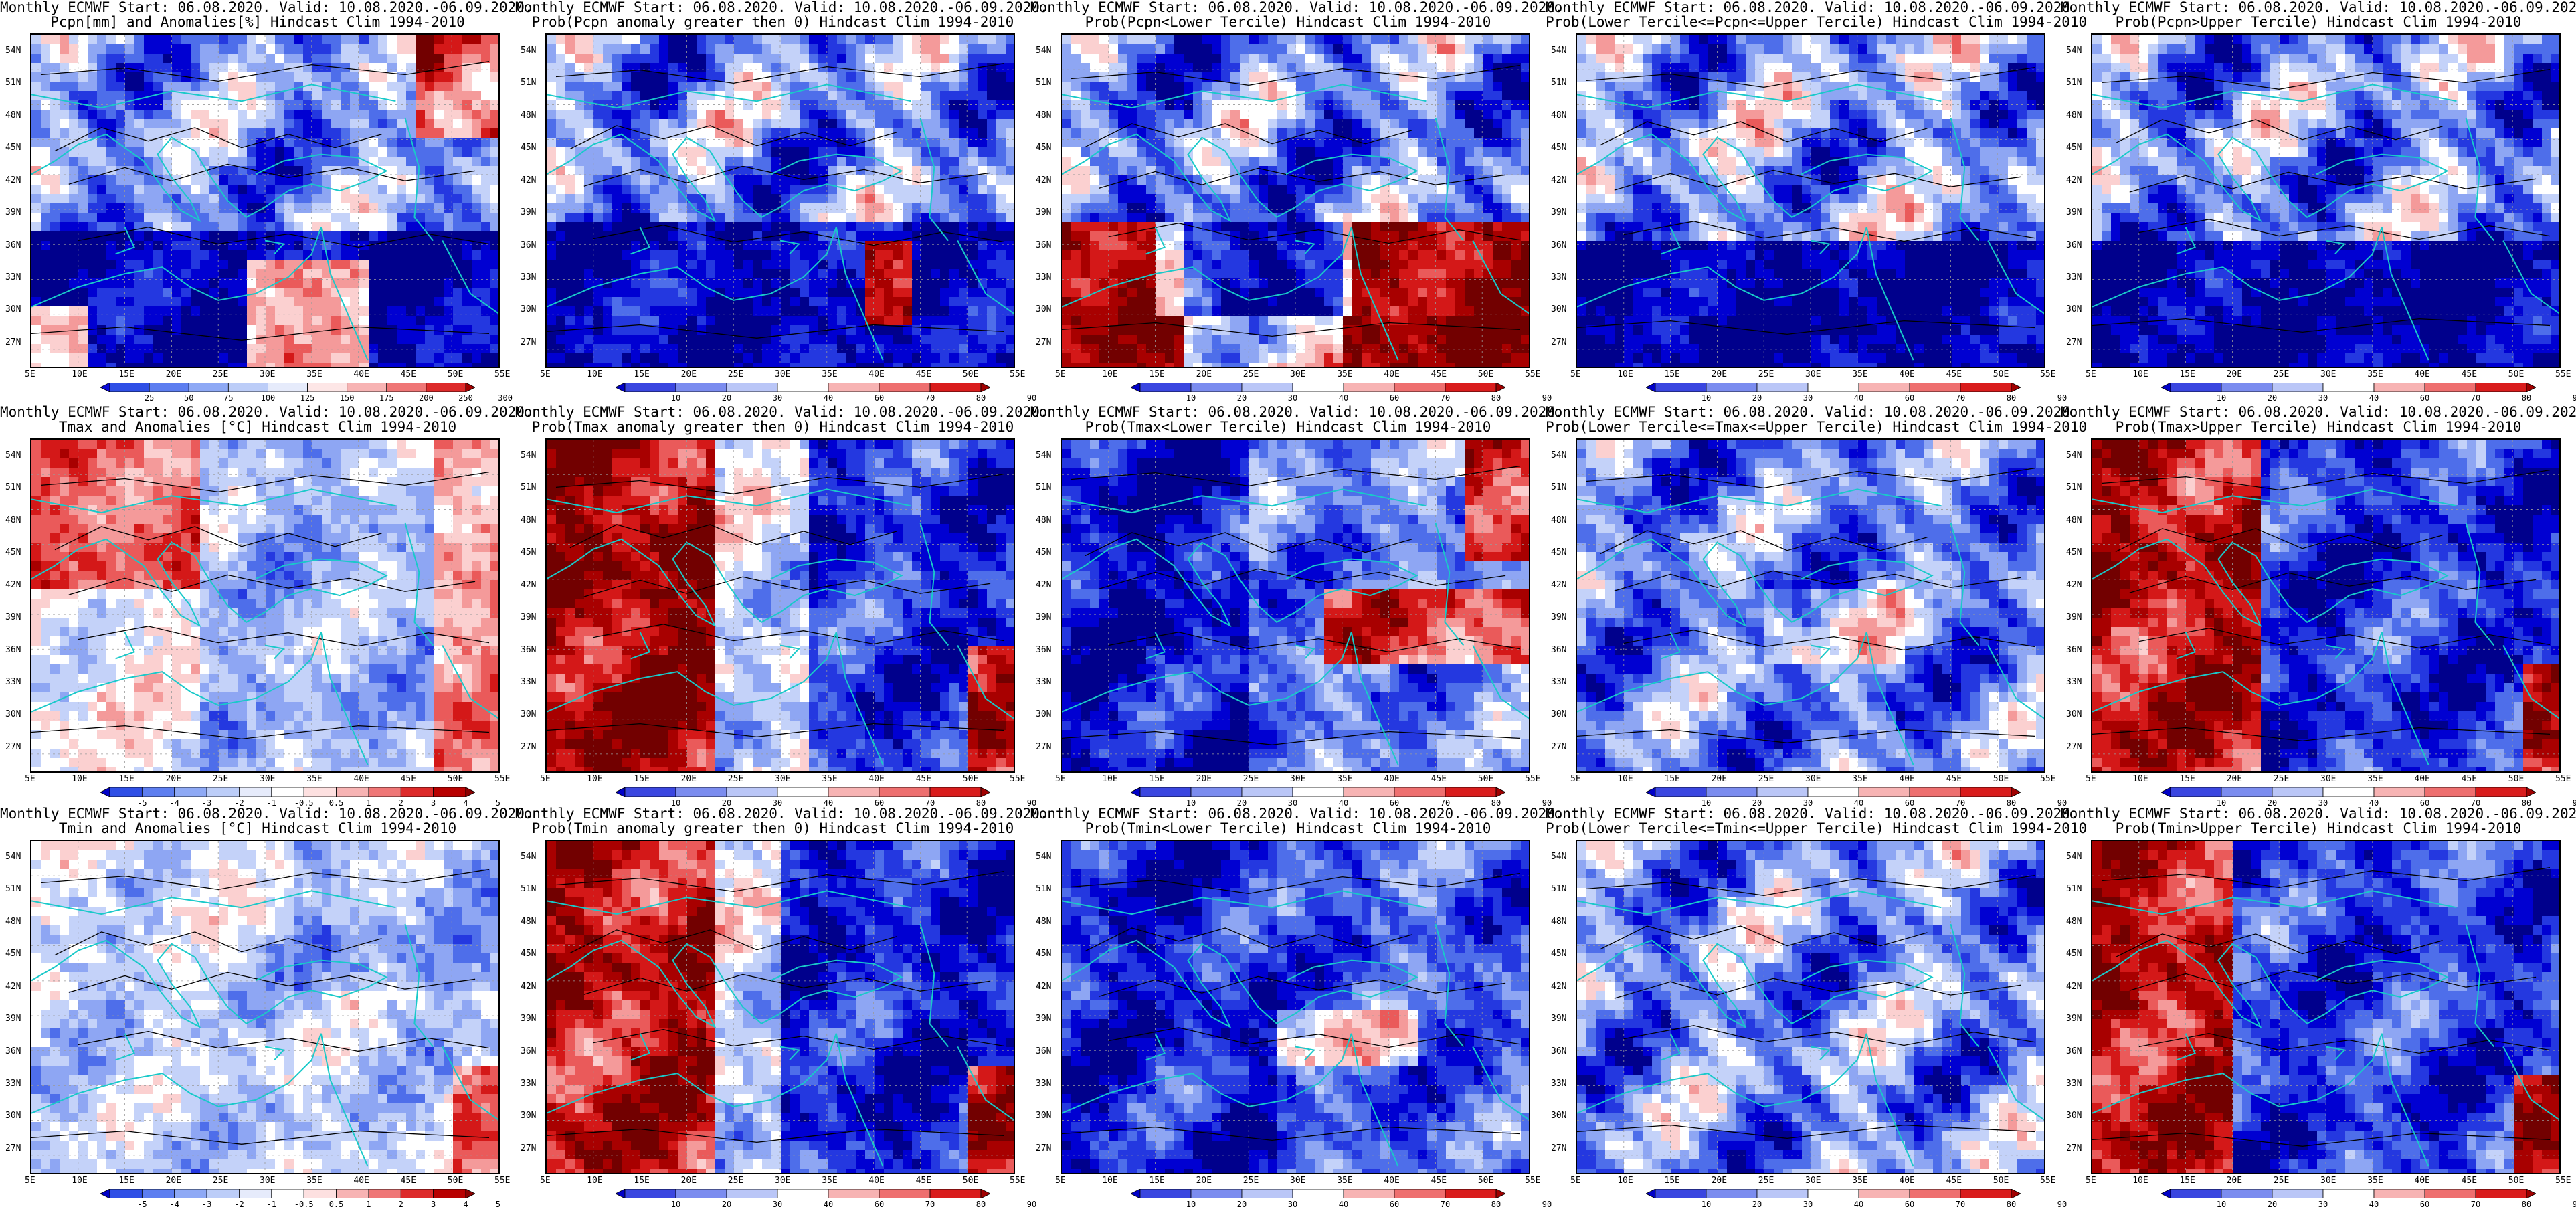  What do you see at coordinates (1191, 398) in the screenshot?
I see `colorbar-tick-label: 10` at bounding box center [1191, 398].